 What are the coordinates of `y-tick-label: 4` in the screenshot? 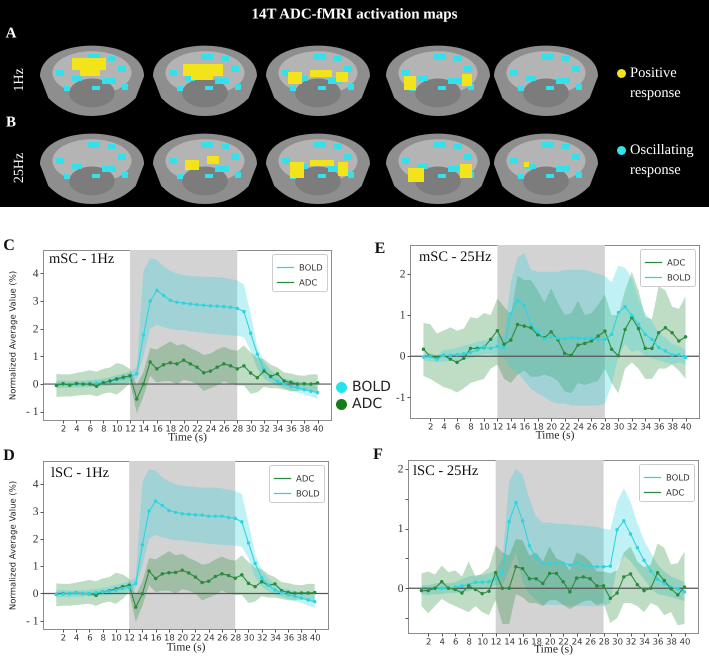 It's located at (35, 484).